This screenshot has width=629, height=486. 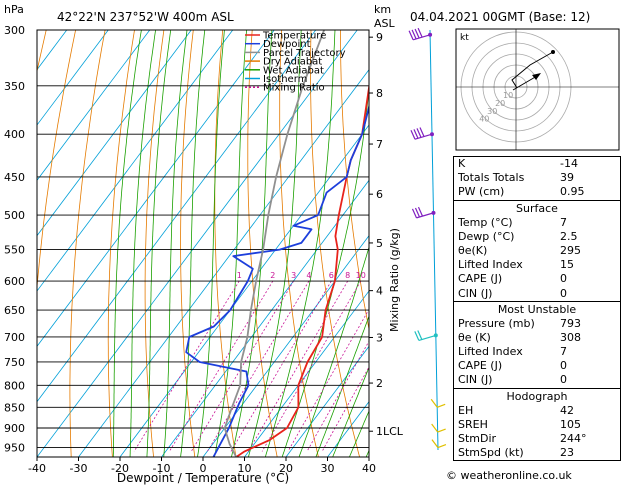 I want to click on pressure-tick-label: 750, so click(x=14, y=362).